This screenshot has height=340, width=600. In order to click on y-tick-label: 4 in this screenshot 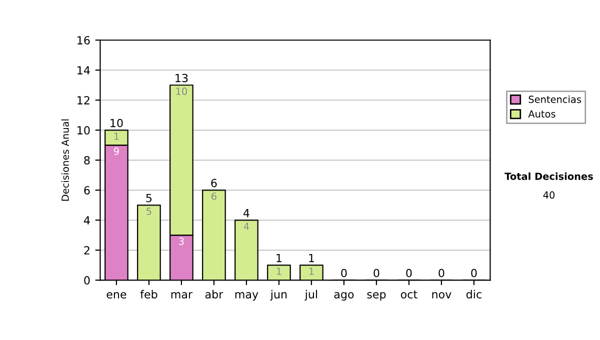, I will do `click(87, 220)`.